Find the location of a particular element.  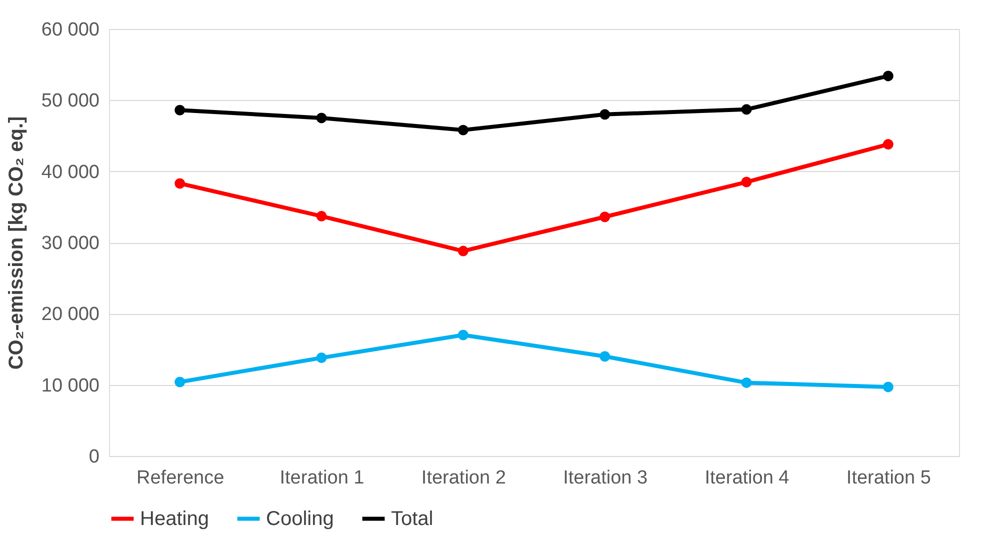

y-tick-label: 30 000 is located at coordinates (70, 243).